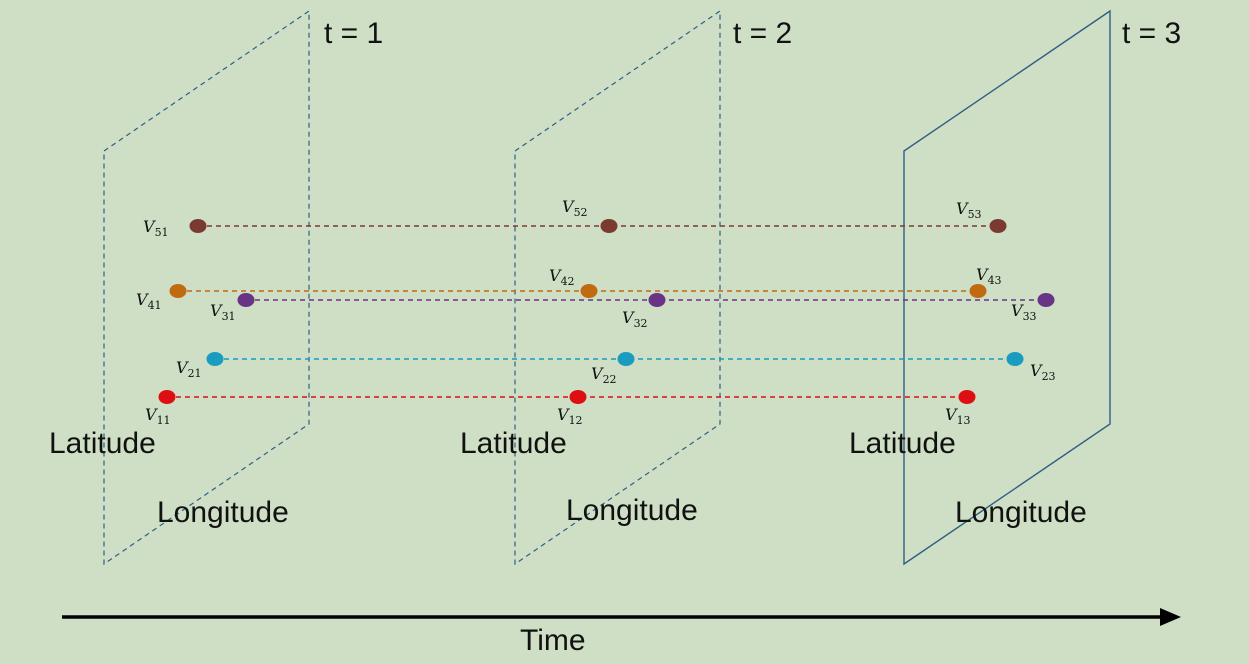  I want to click on point-label-v43: V43, so click(989, 276).